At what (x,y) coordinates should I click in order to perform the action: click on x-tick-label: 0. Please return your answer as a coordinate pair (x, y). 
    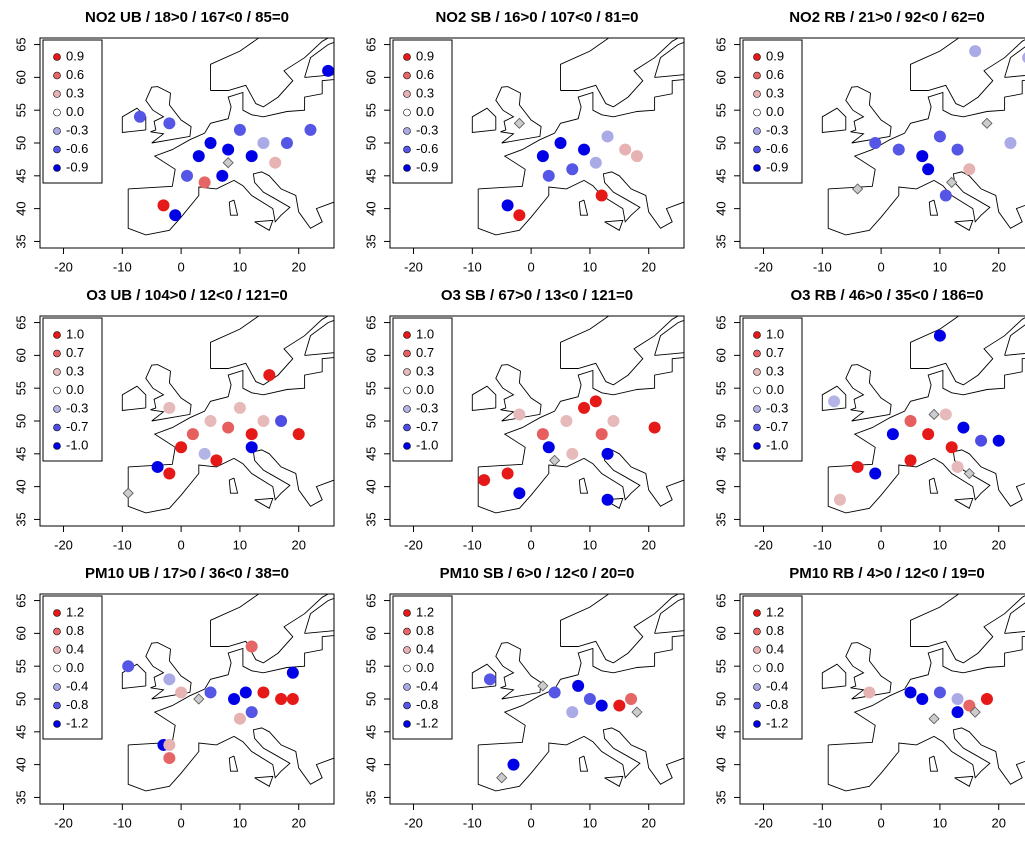
    Looking at the image, I should click on (531, 822).